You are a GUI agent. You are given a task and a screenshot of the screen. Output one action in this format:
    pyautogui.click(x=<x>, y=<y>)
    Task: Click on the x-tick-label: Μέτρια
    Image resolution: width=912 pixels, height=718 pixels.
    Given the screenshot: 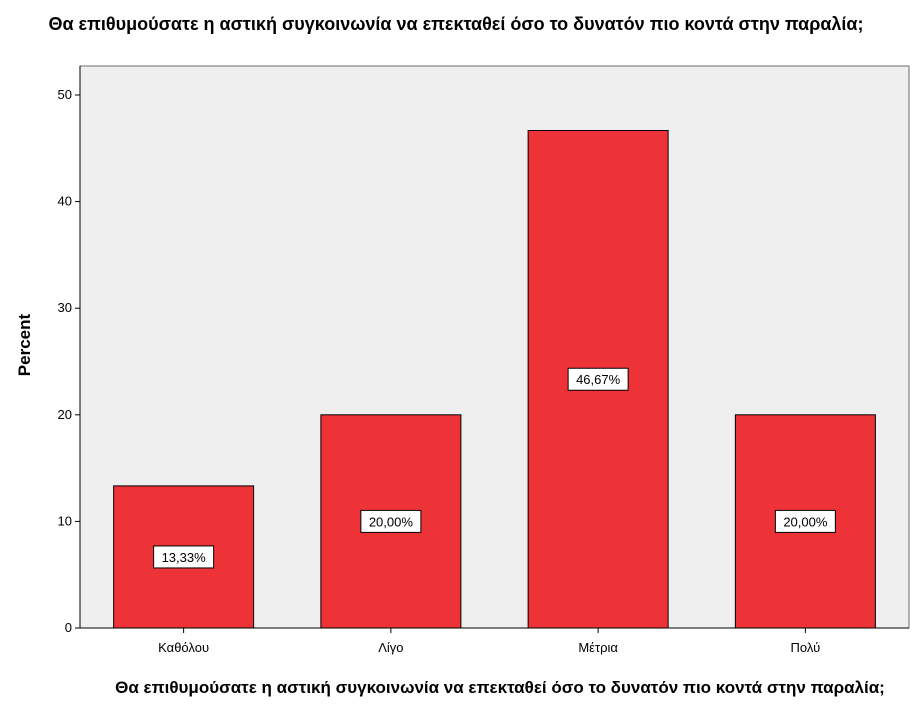 What is the action you would take?
    pyautogui.click(x=598, y=647)
    